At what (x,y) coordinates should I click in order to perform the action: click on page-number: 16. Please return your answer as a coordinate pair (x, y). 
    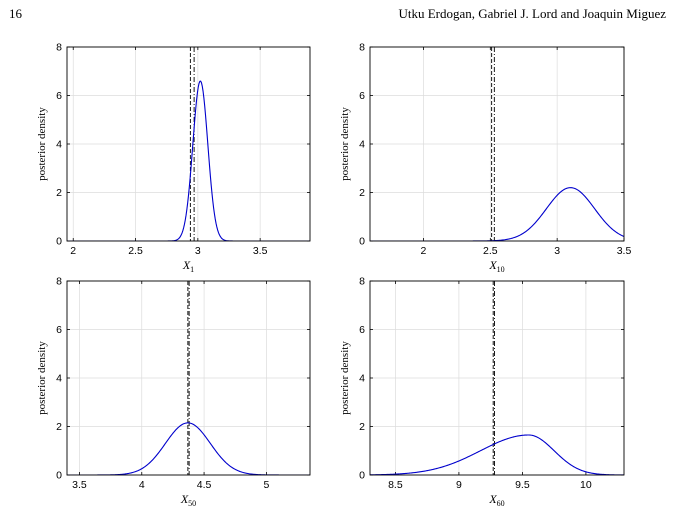
    Looking at the image, I should click on (15, 13).